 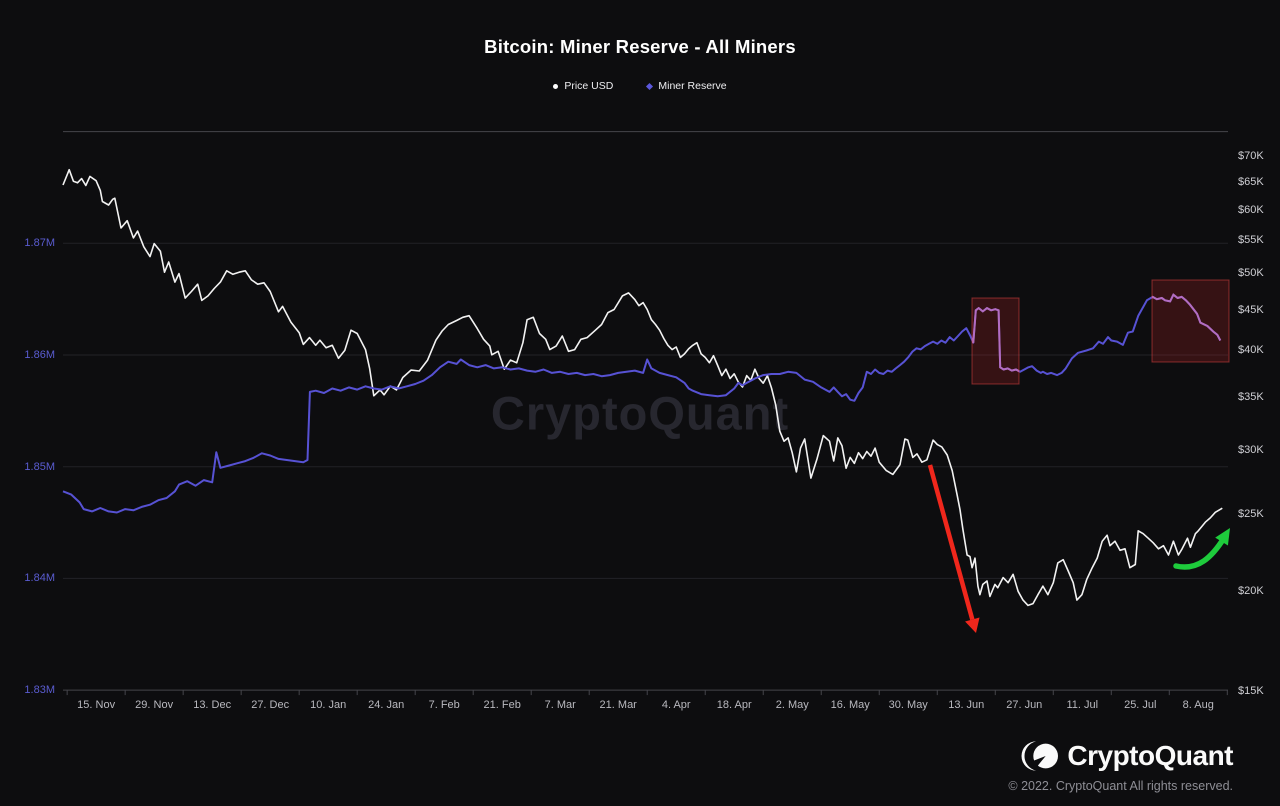 I want to click on cryptoquant-watermark: CryptoQuant, so click(x=640, y=413).